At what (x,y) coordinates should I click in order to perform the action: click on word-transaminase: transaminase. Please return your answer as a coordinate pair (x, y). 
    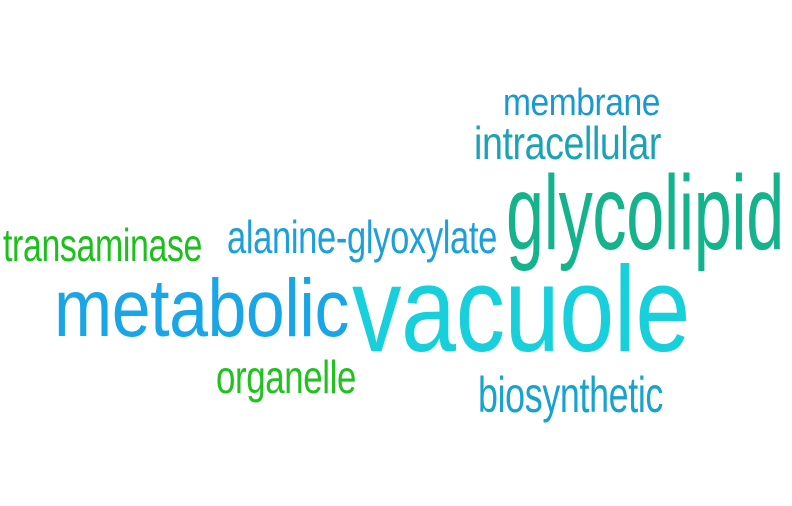
    Looking at the image, I should click on (102, 245).